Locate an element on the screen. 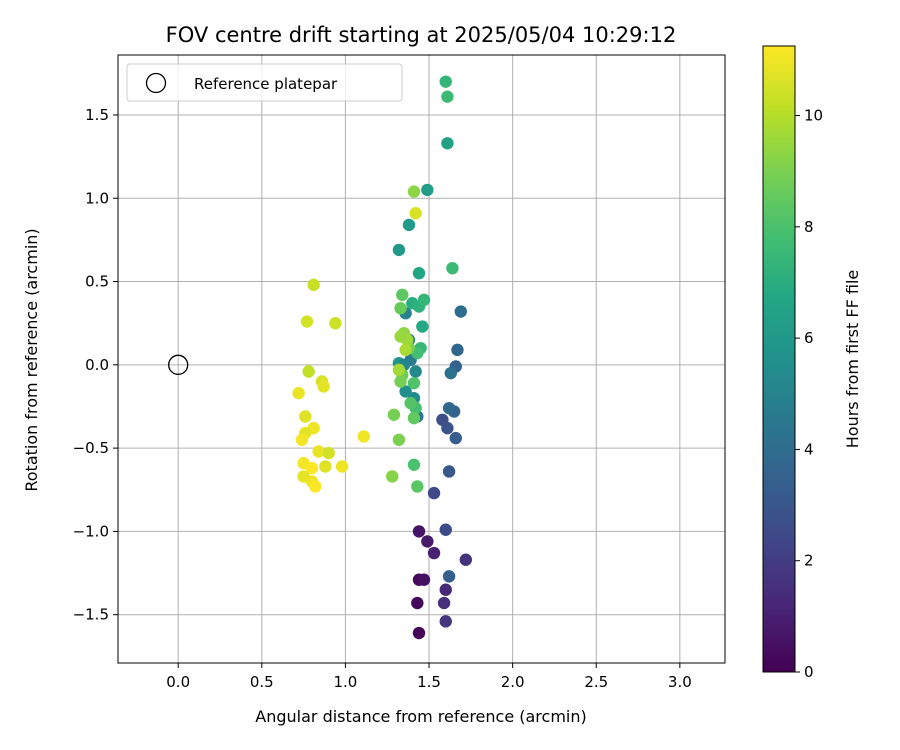  legend-box is located at coordinates (264, 82).